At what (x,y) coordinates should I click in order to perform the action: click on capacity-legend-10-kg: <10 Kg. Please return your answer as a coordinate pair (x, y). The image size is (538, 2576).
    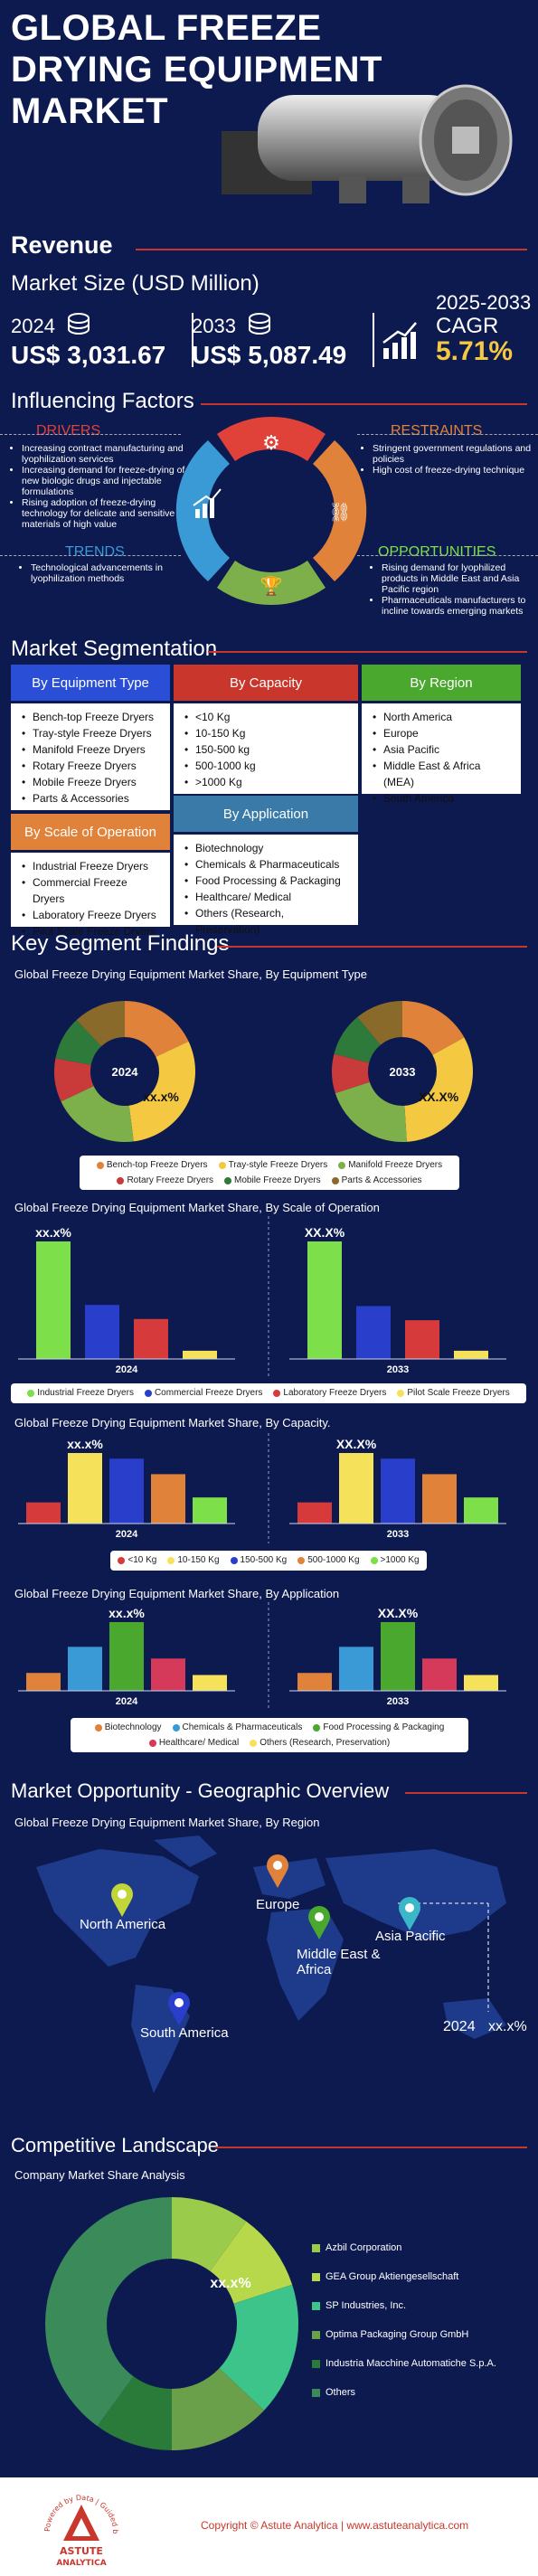
    Looking at the image, I should click on (137, 1560).